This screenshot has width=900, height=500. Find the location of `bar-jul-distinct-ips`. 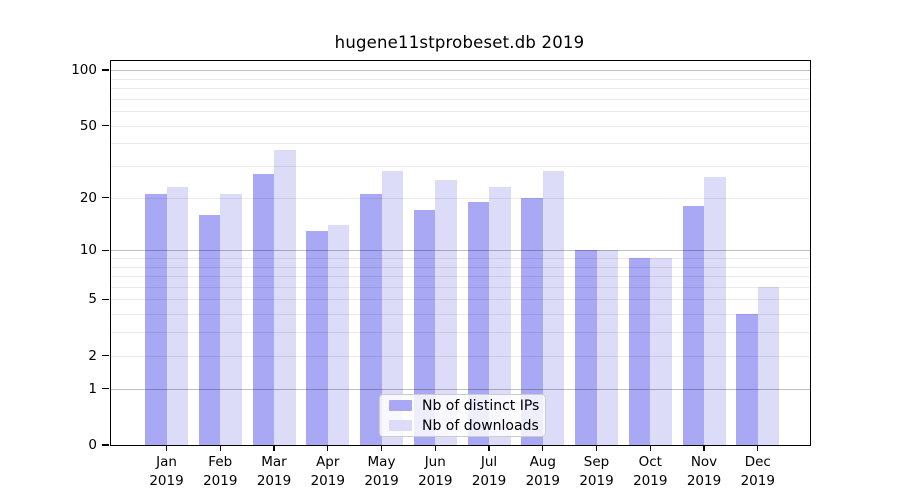

bar-jul-distinct-ips is located at coordinates (478, 323).